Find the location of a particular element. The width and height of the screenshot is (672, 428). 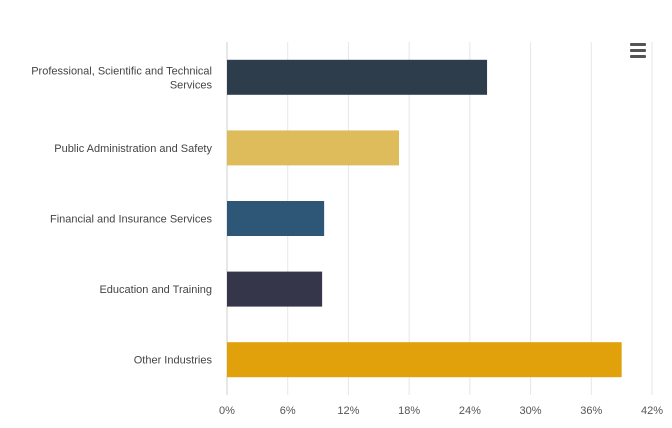

category-label: Other Industries is located at coordinates (173, 361).